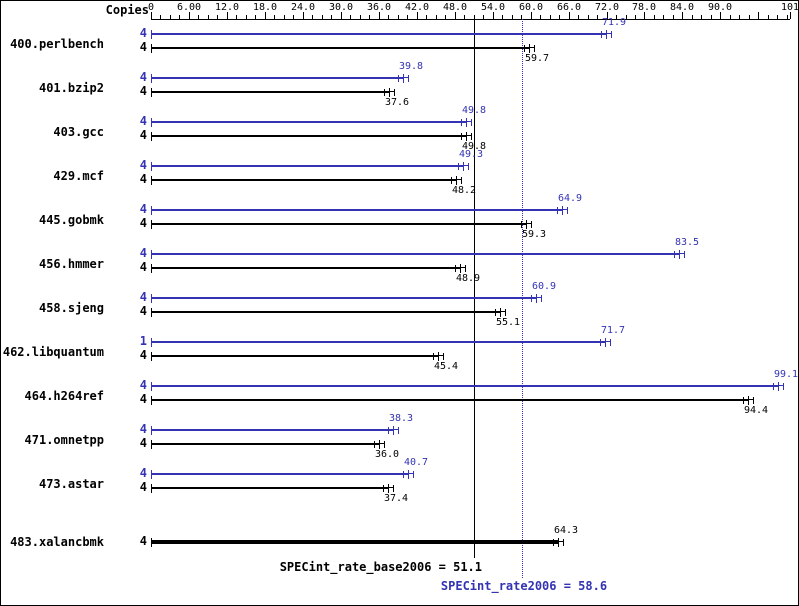 The height and width of the screenshot is (606, 799). Describe the element at coordinates (613, 330) in the screenshot. I see `value-label: 71.7` at that location.